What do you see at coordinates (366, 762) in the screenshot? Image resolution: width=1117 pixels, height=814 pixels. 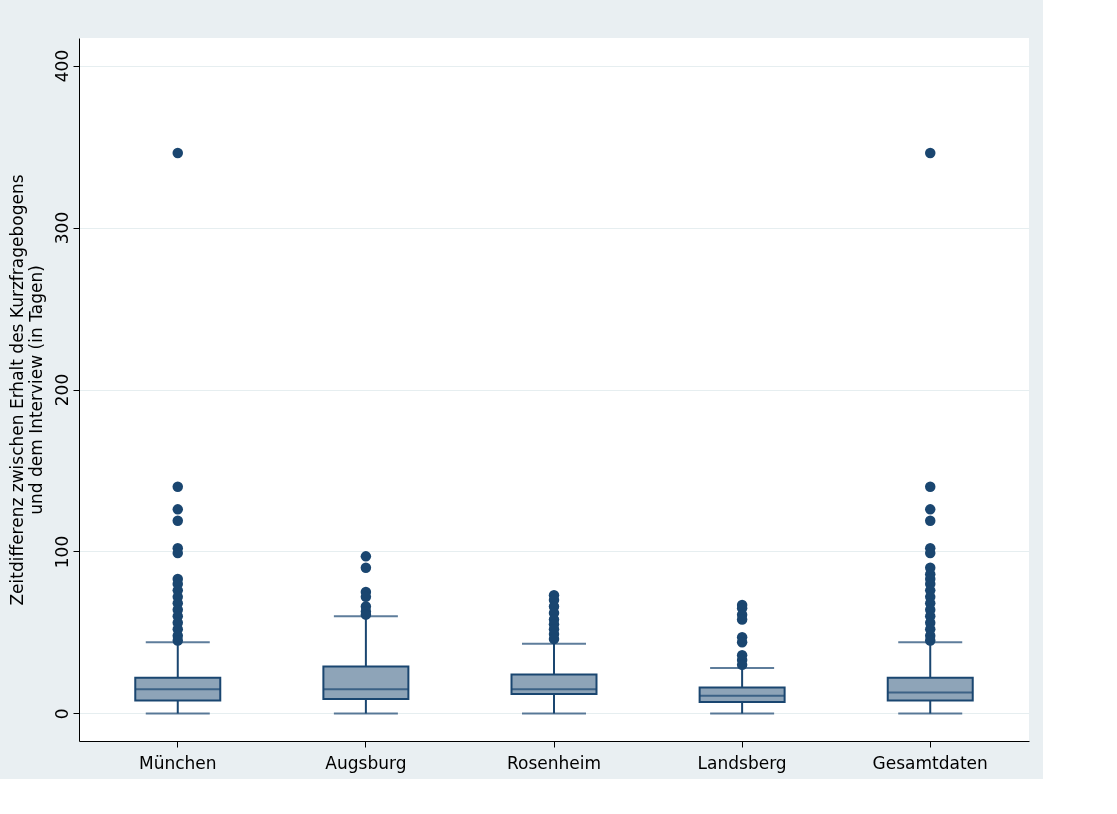 I see `x-tick-label: Augsburg` at bounding box center [366, 762].